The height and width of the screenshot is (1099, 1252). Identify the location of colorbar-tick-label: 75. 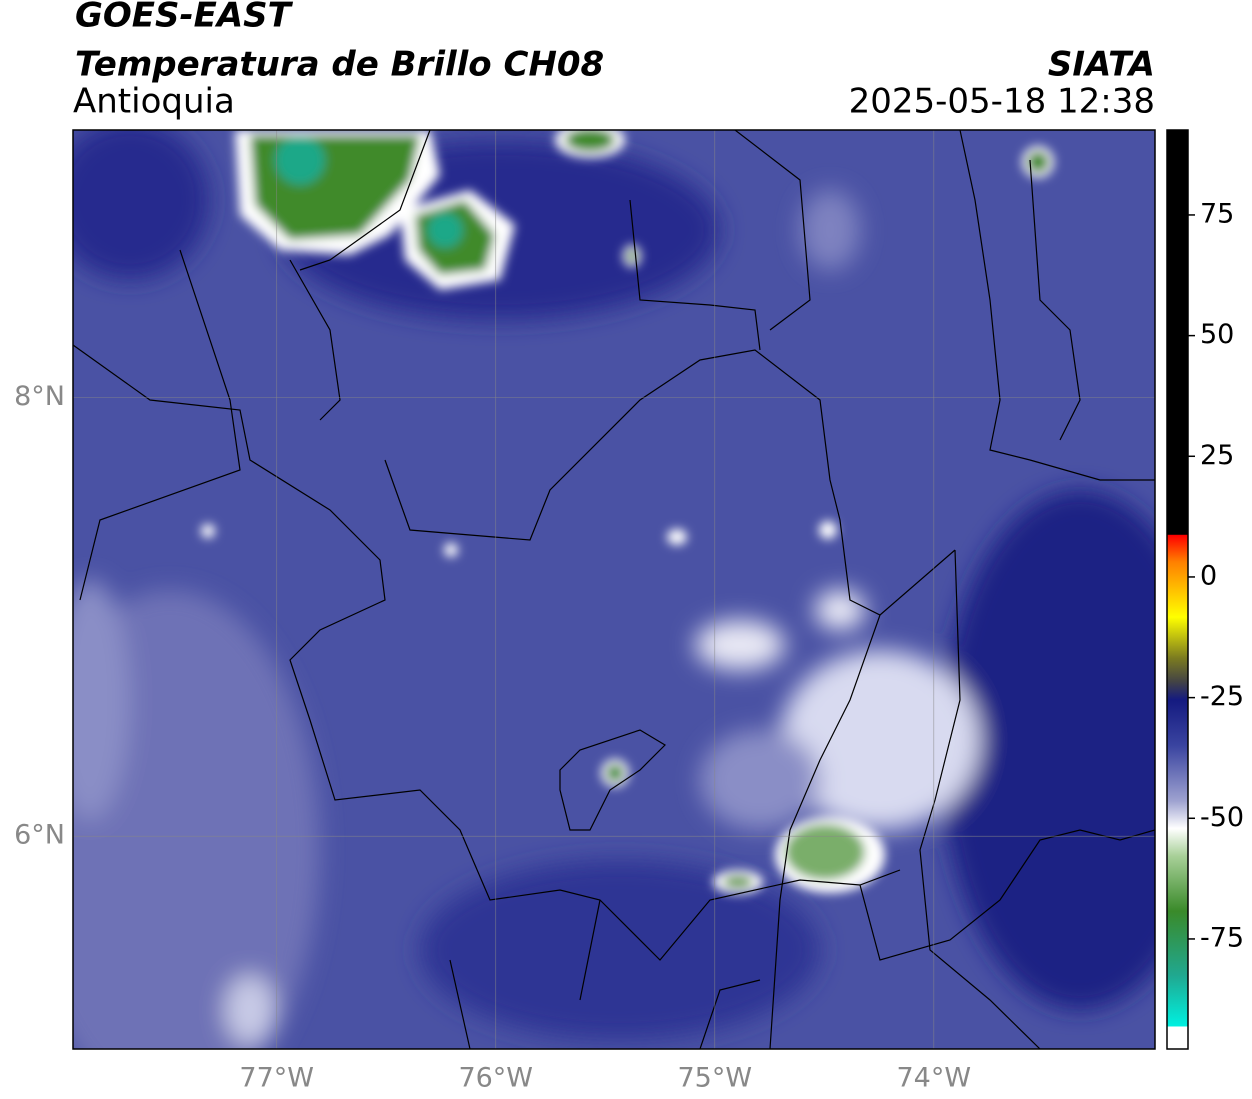
(1217, 213).